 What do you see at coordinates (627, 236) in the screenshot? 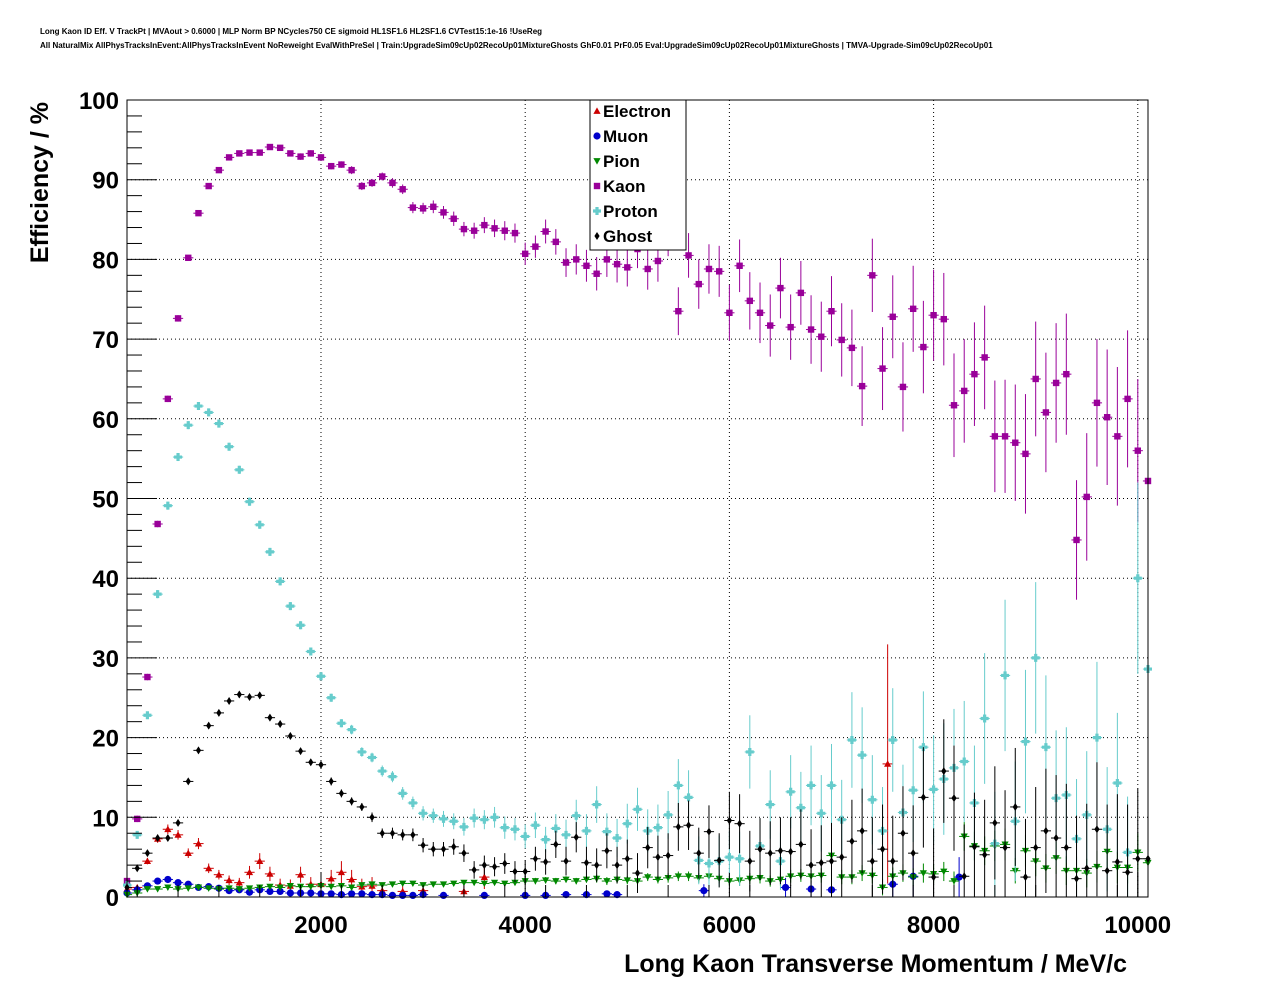
I see `legend-label-ghost: Ghost` at bounding box center [627, 236].